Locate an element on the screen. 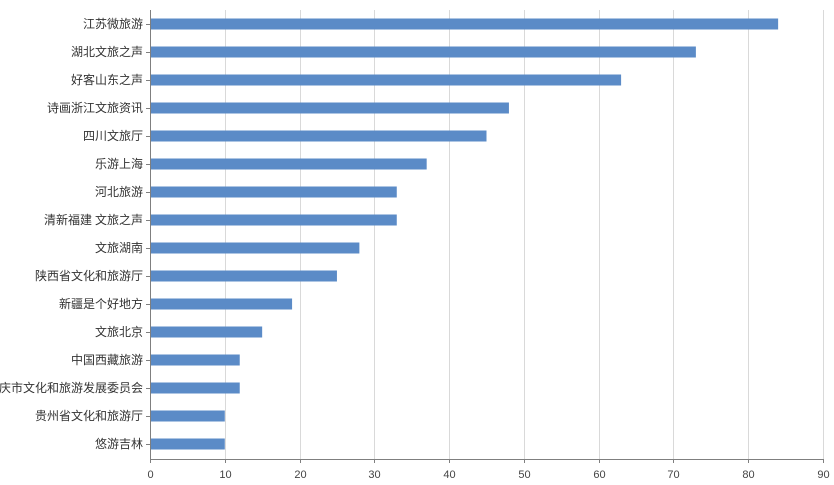  category-label: 清新福建 文旅之声 is located at coordinates (93, 219).